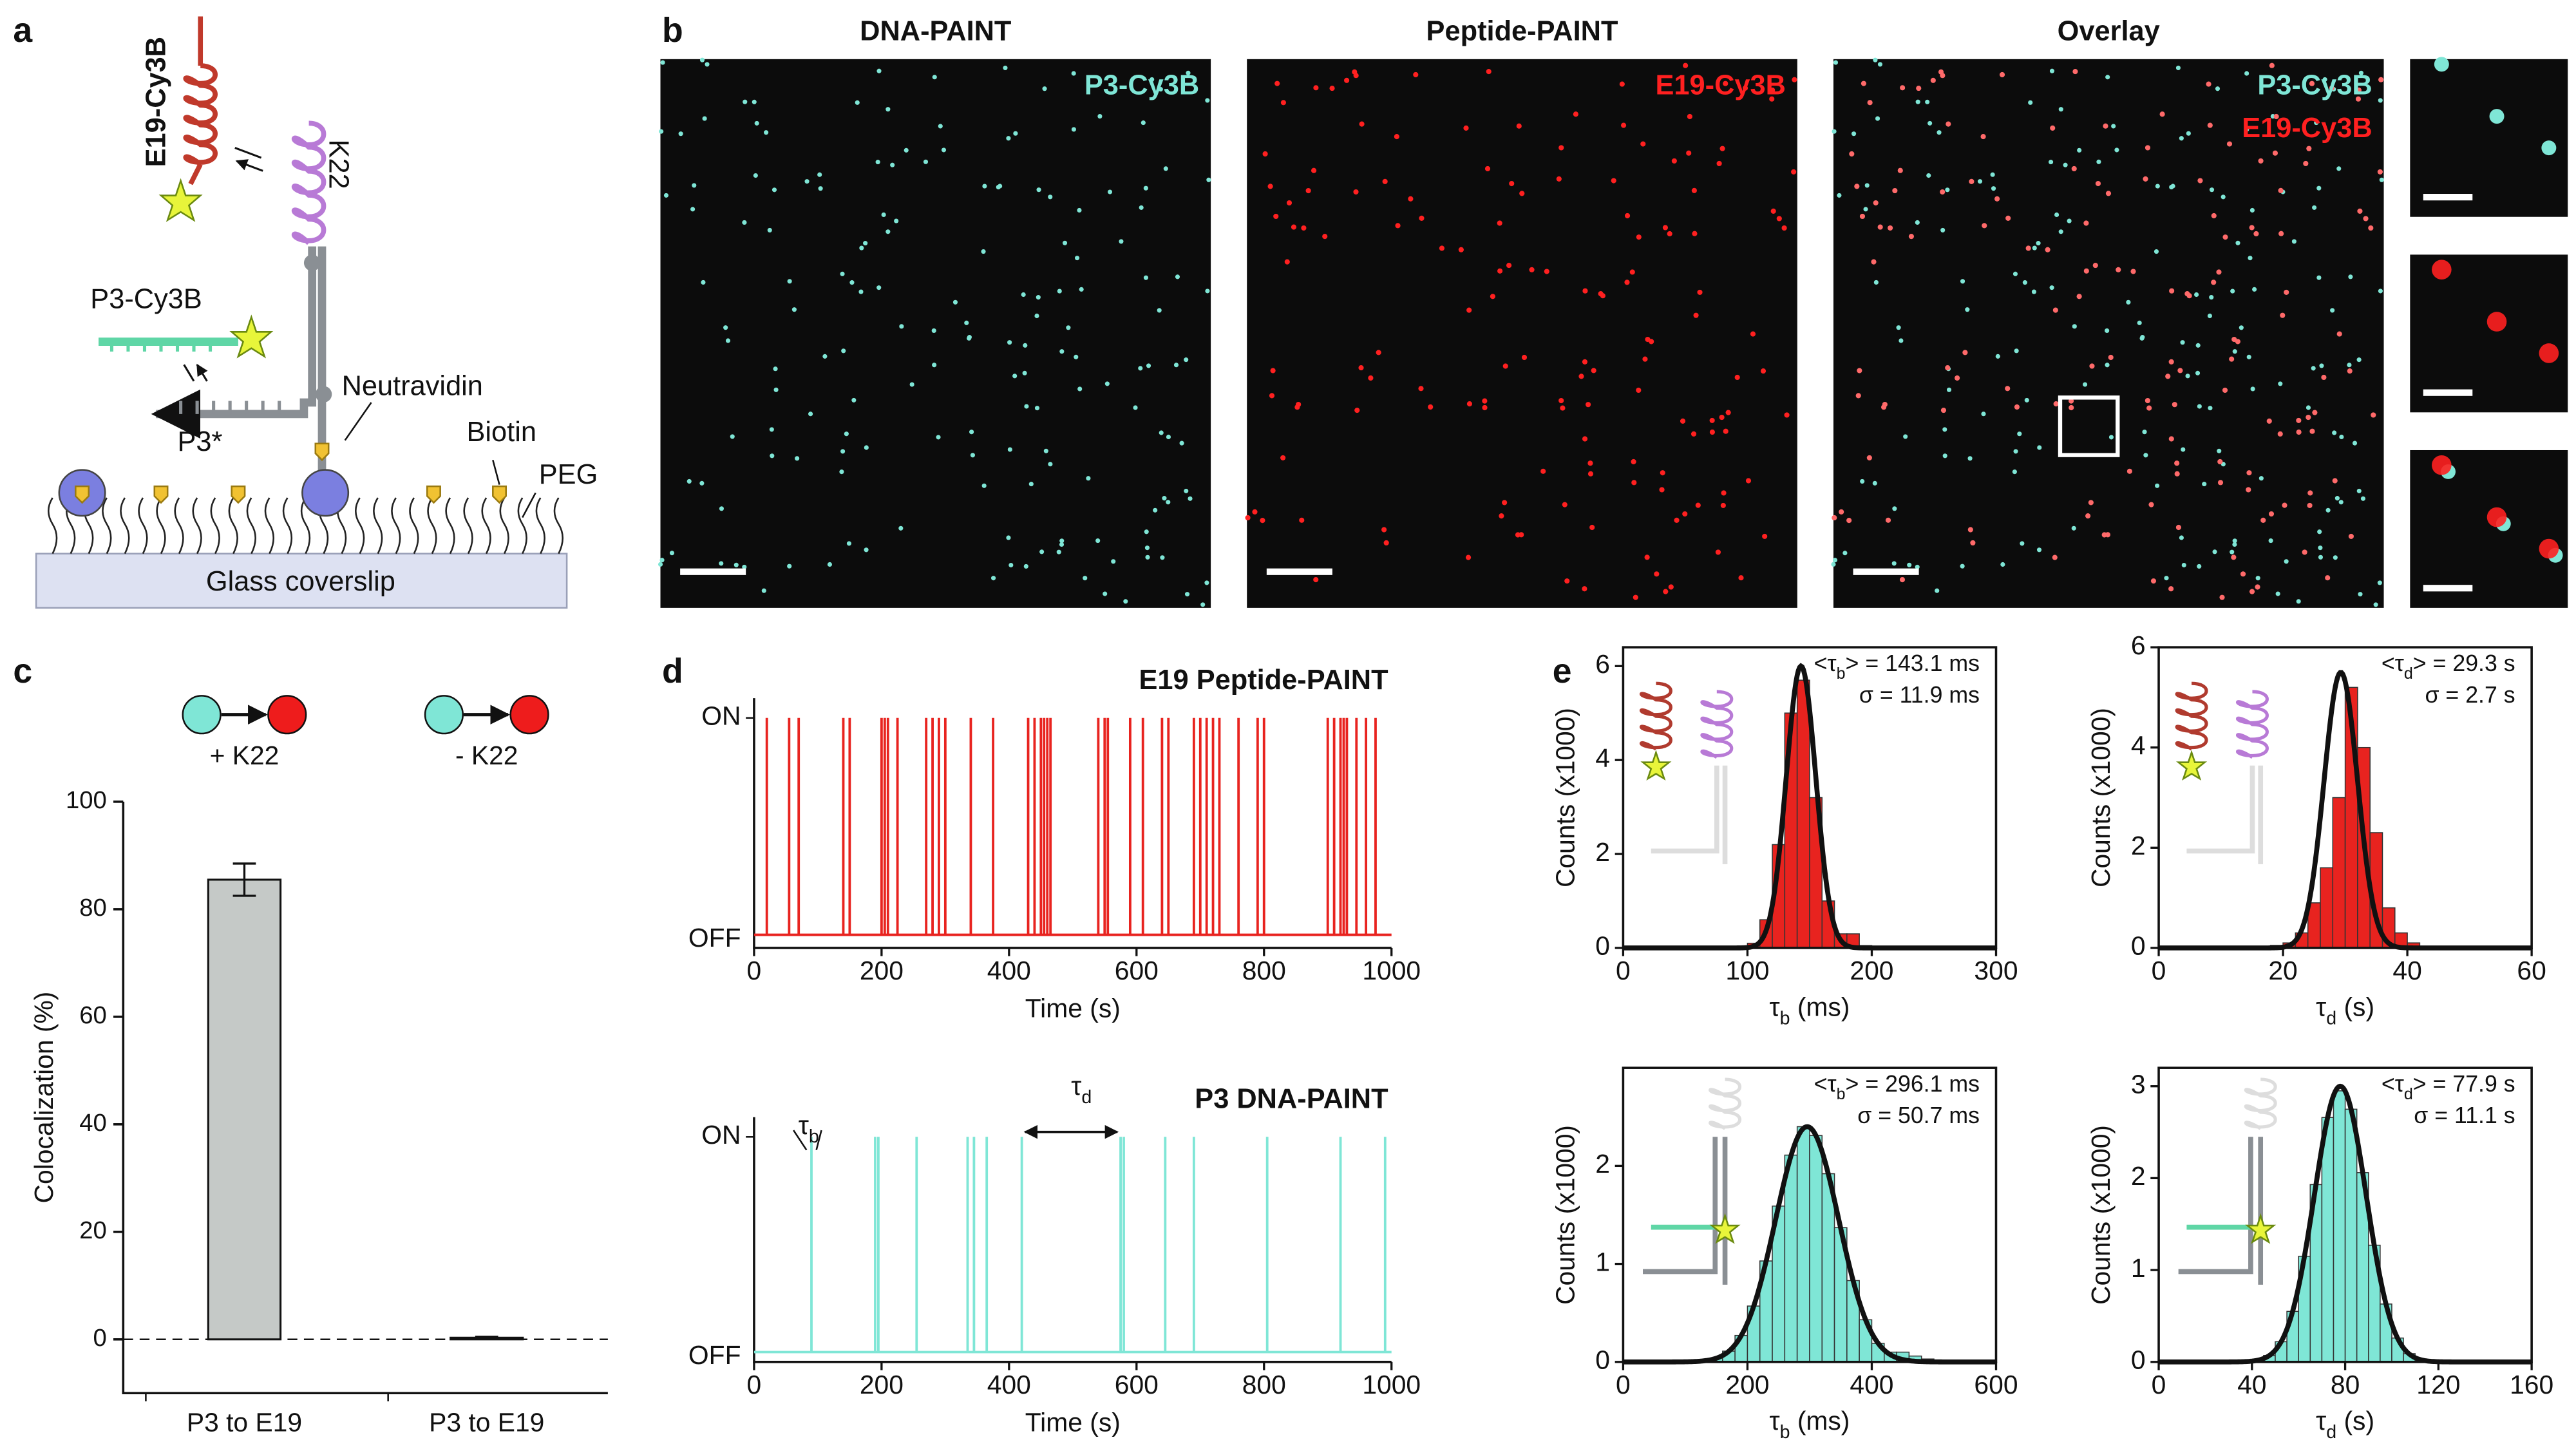  I want to click on micrograph, so click(2108, 334).